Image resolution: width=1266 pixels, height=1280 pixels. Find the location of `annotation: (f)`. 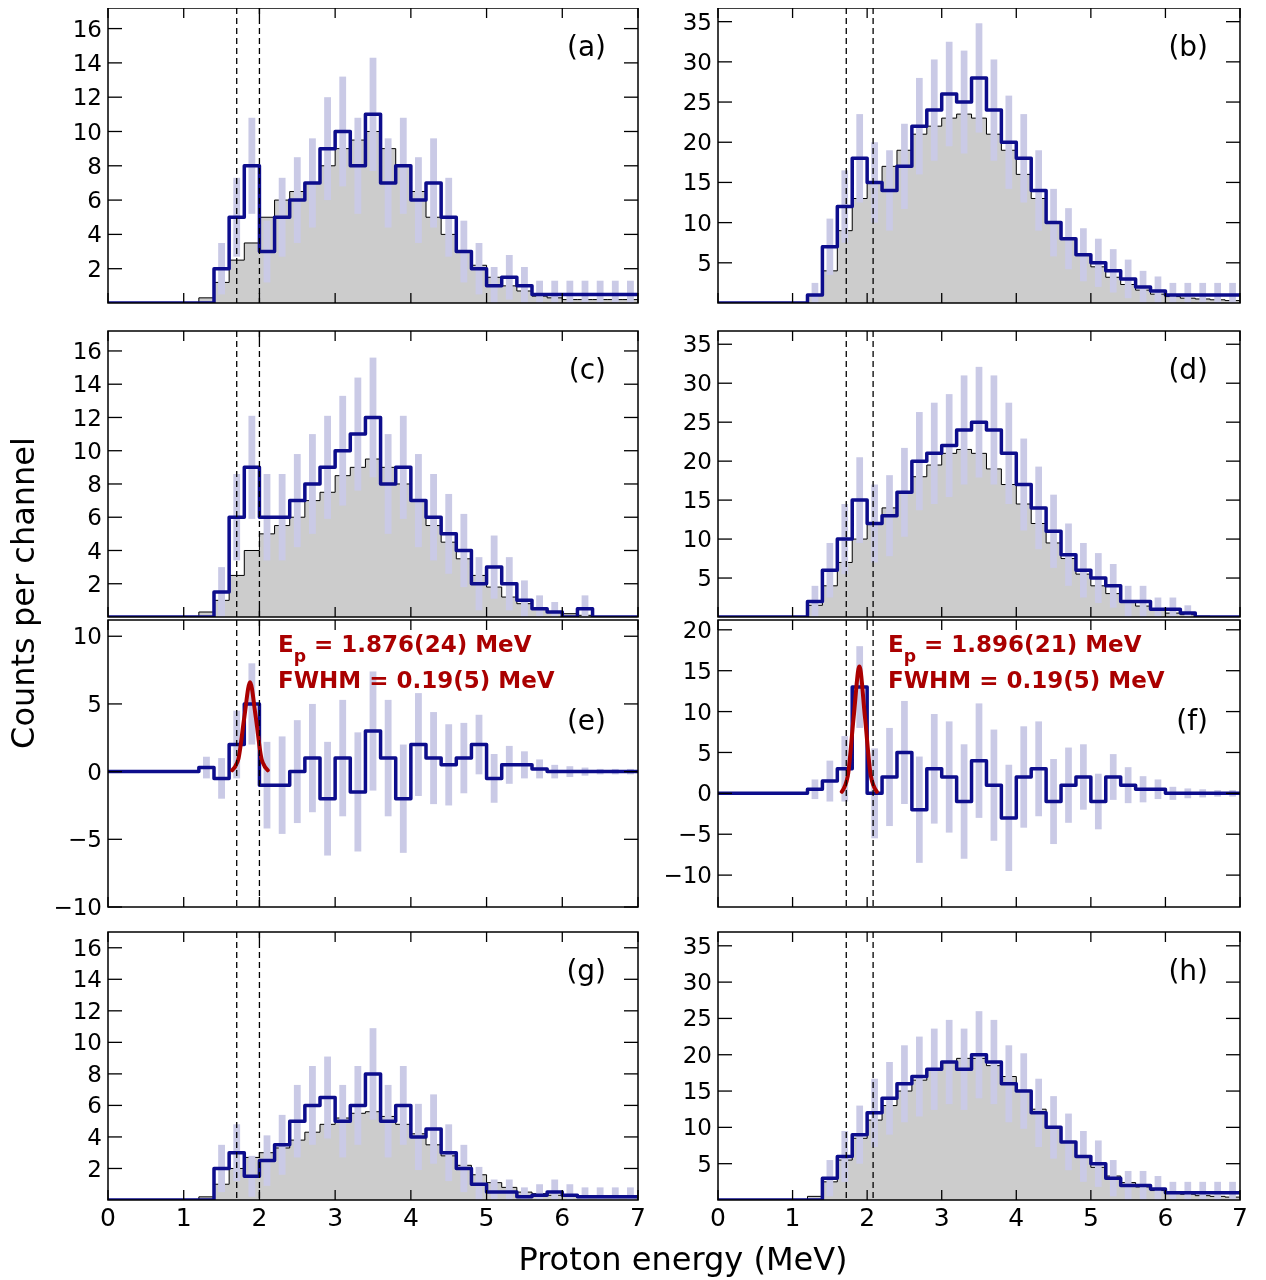

annotation: (f) is located at coordinates (1192, 720).